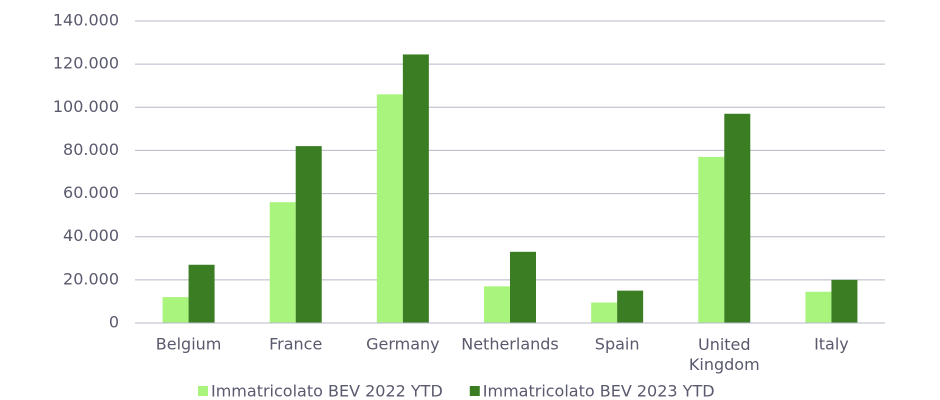  I want to click on y-tick-label: 80.000, so click(91, 149).